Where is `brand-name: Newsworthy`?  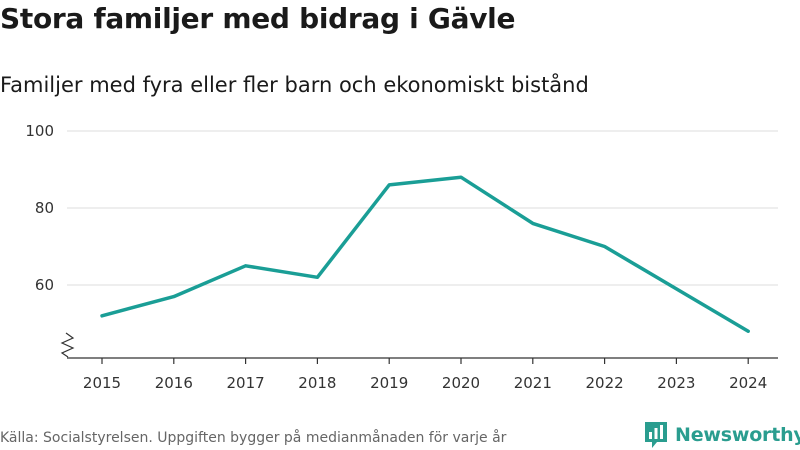 brand-name: Newsworthy is located at coordinates (737, 435).